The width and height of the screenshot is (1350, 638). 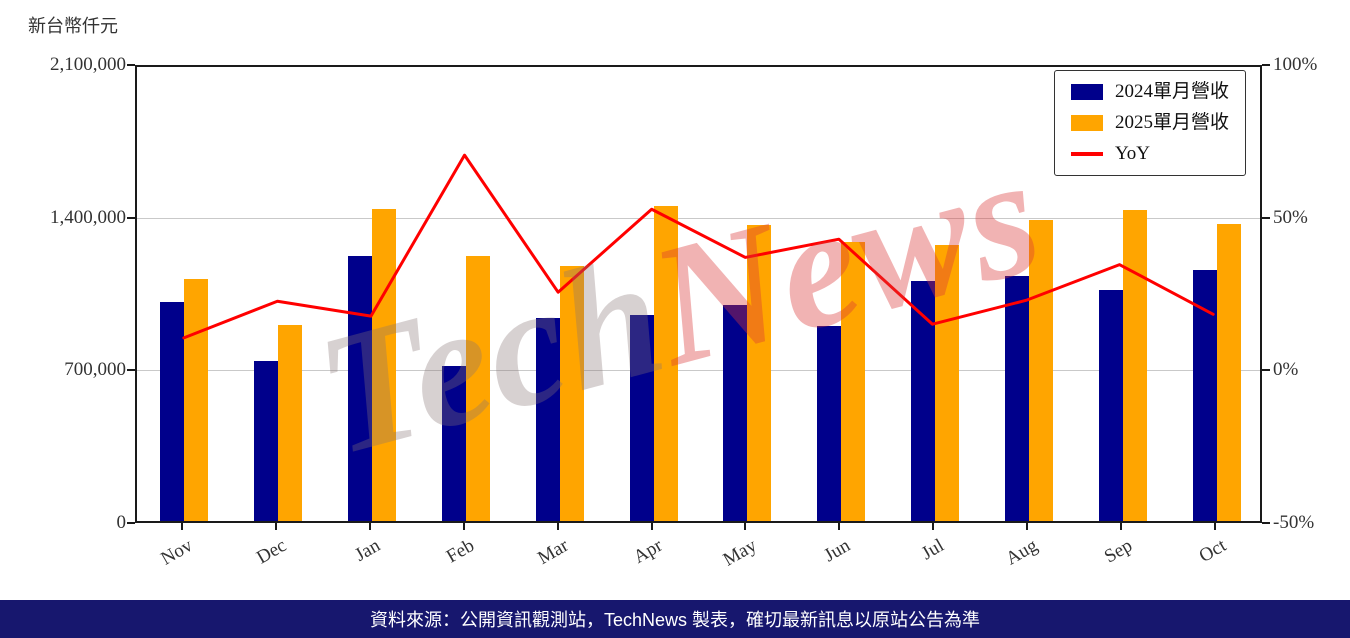 I want to click on legend-item: 2025單月營收, so click(x=1149, y=123).